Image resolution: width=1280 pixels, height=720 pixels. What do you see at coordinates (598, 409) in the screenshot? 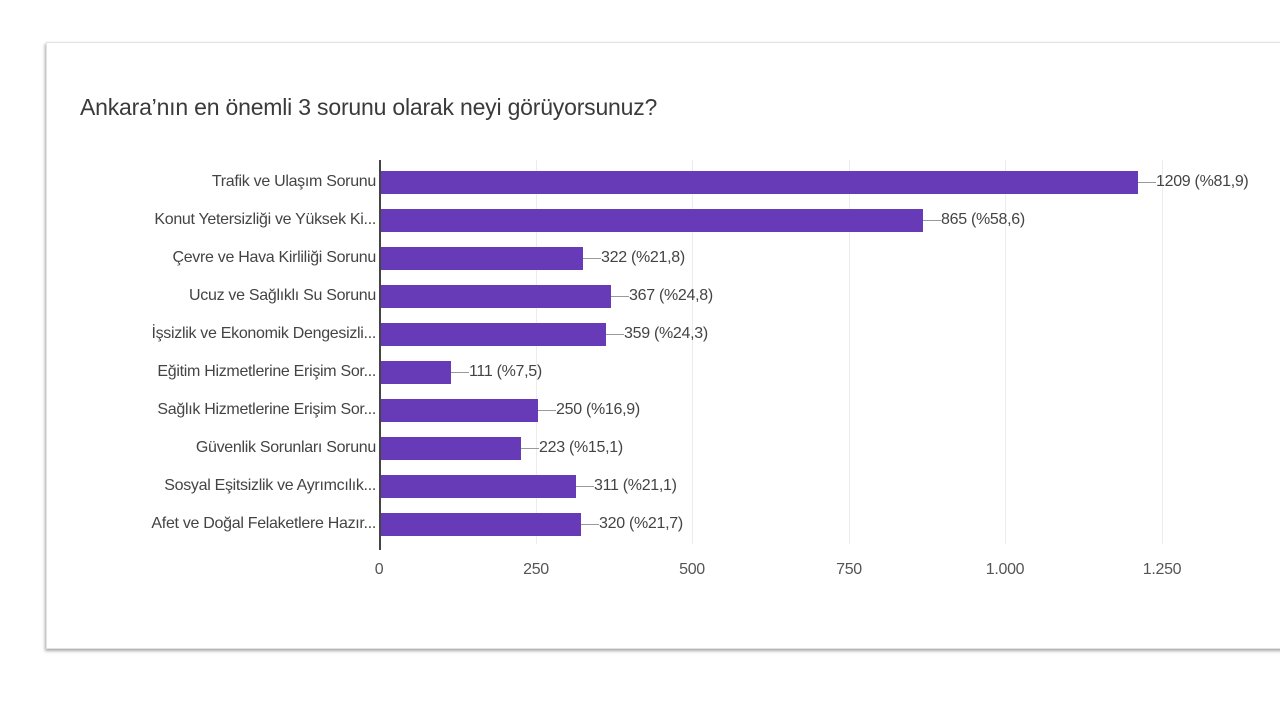
I see `data-label: 250 (%16,9)` at bounding box center [598, 409].